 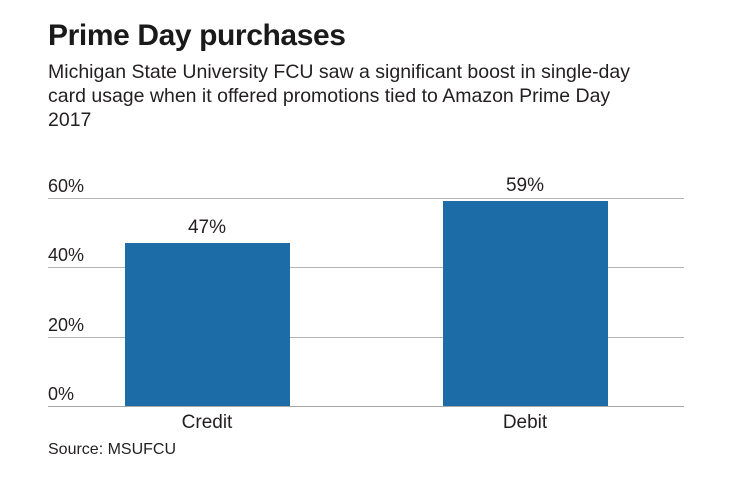 I want to click on bar-value-label-debit: 59%, so click(x=525, y=186).